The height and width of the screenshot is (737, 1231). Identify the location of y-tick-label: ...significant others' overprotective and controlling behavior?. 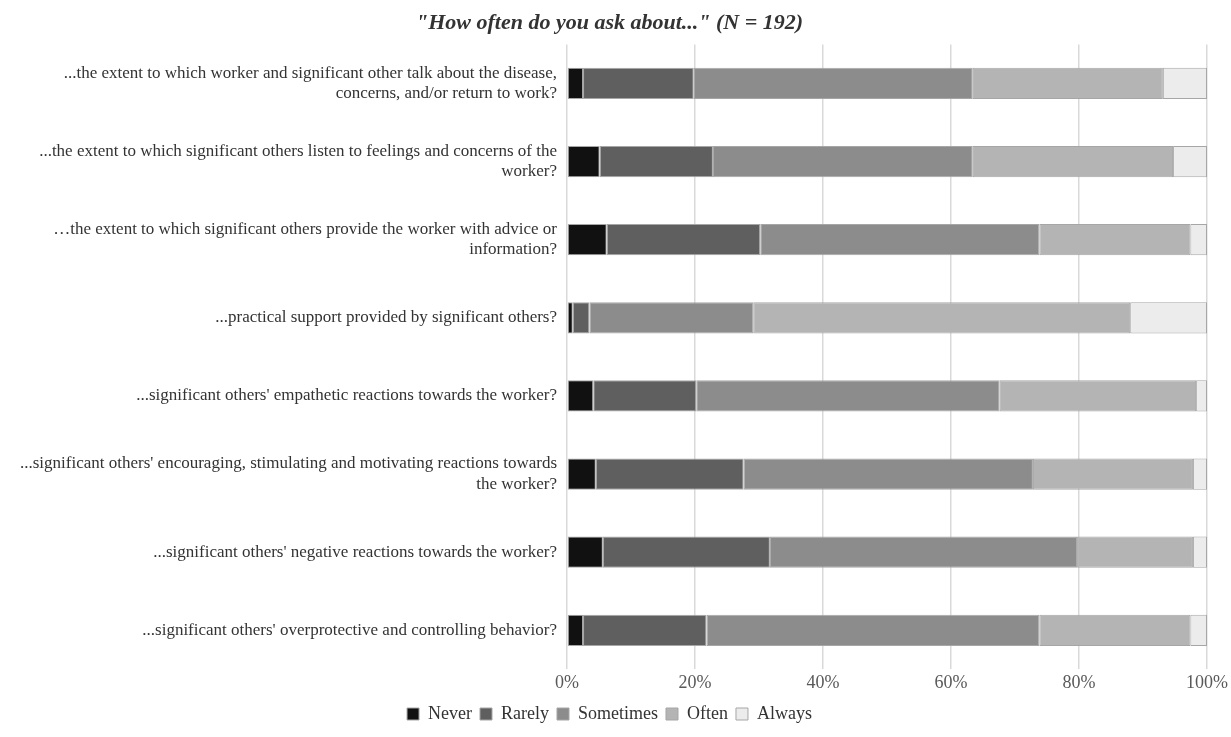
(350, 629).